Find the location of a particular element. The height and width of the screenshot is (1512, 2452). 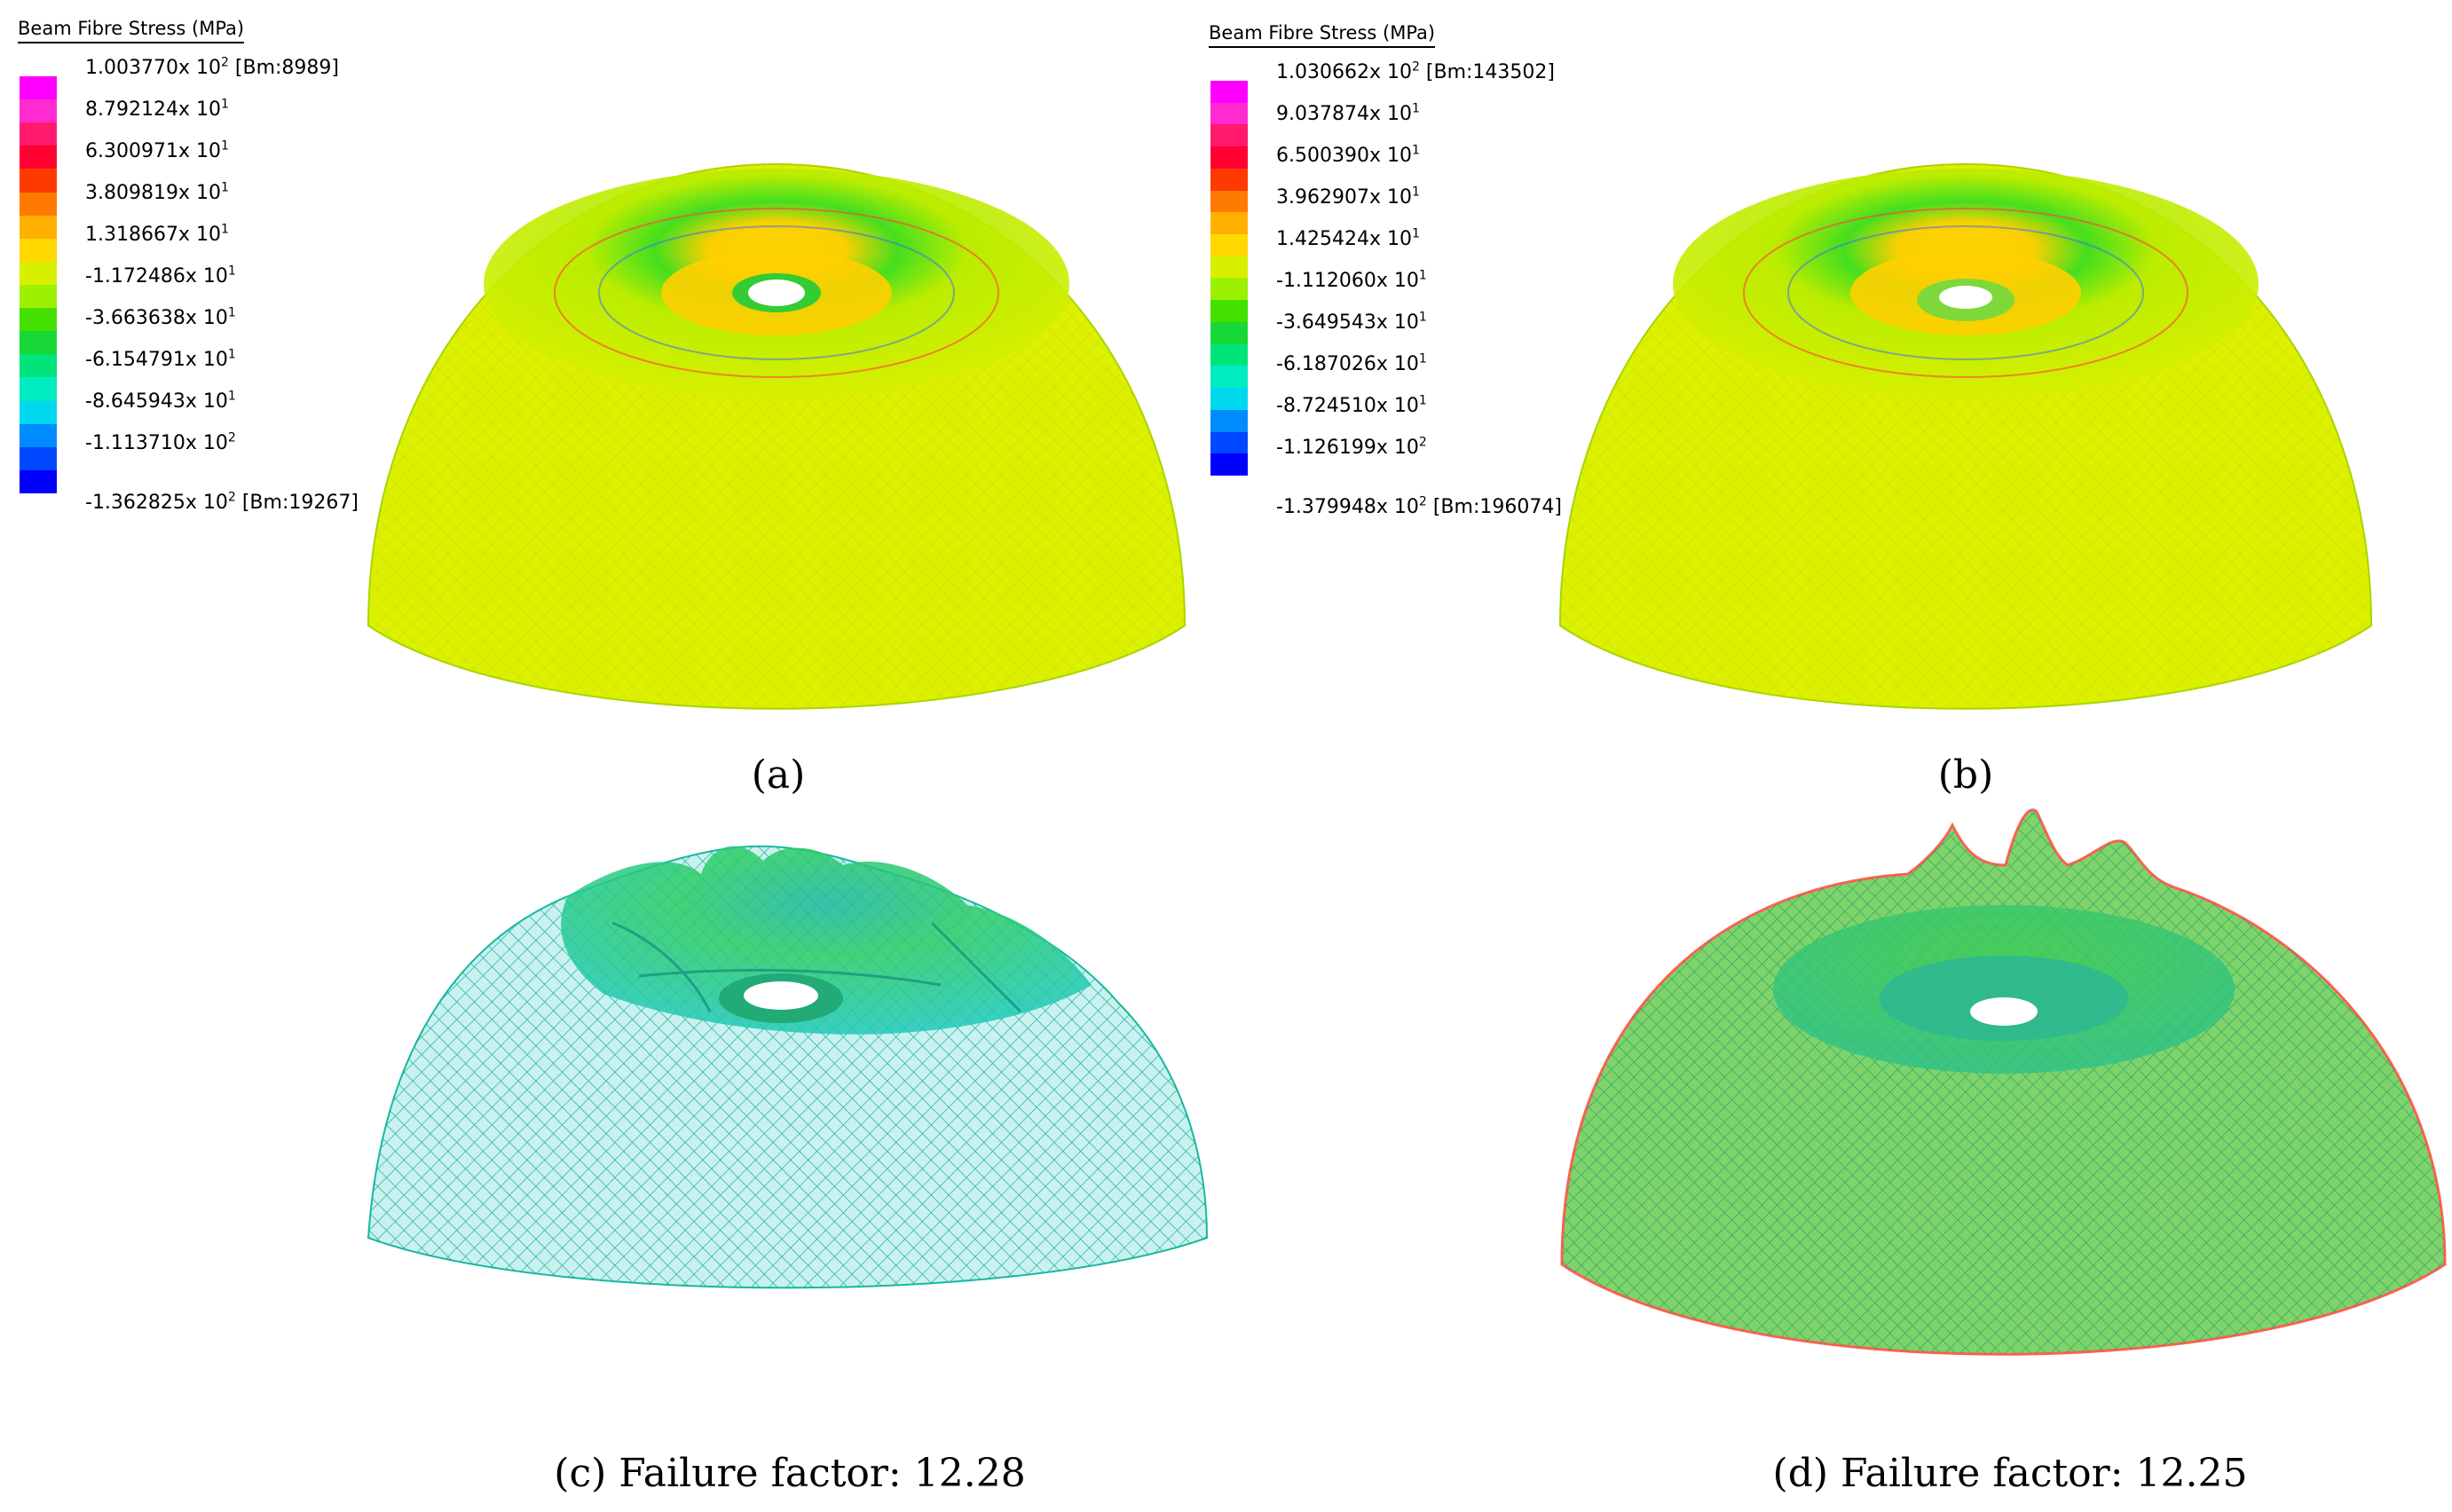

legend-value: 1.318667x 101 is located at coordinates (157, 234).